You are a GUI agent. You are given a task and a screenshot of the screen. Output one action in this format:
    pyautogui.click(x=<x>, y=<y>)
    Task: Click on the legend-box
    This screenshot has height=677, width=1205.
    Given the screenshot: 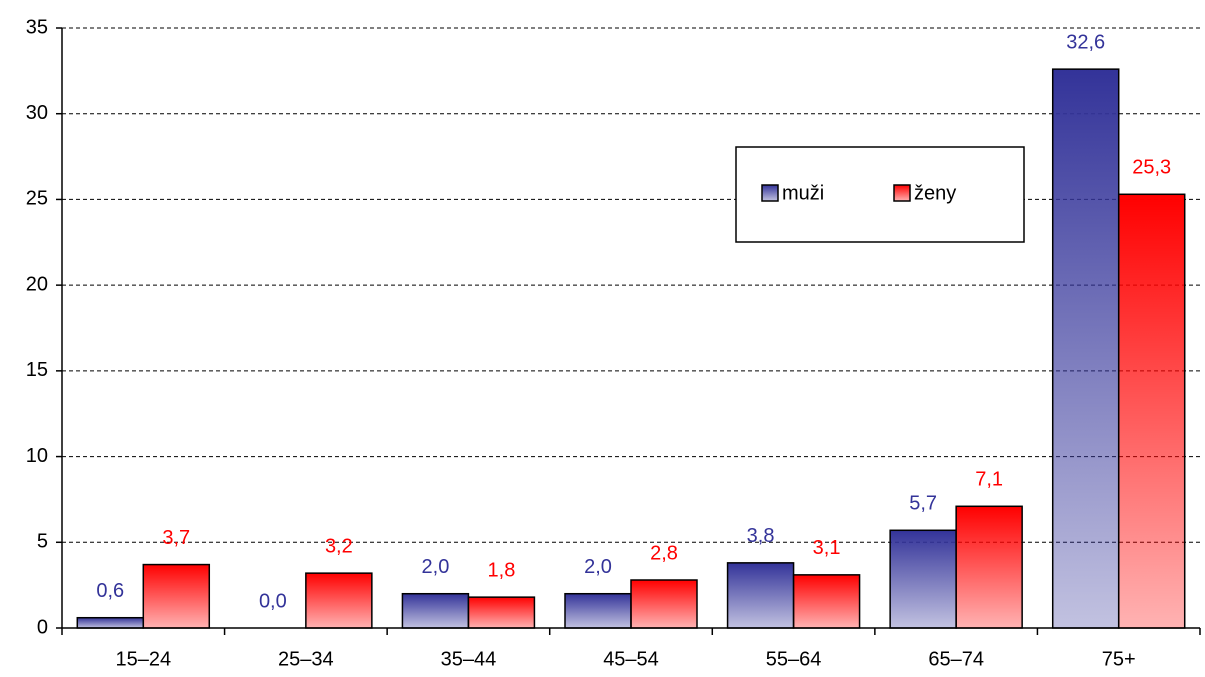 What is the action you would take?
    pyautogui.click(x=880, y=194)
    